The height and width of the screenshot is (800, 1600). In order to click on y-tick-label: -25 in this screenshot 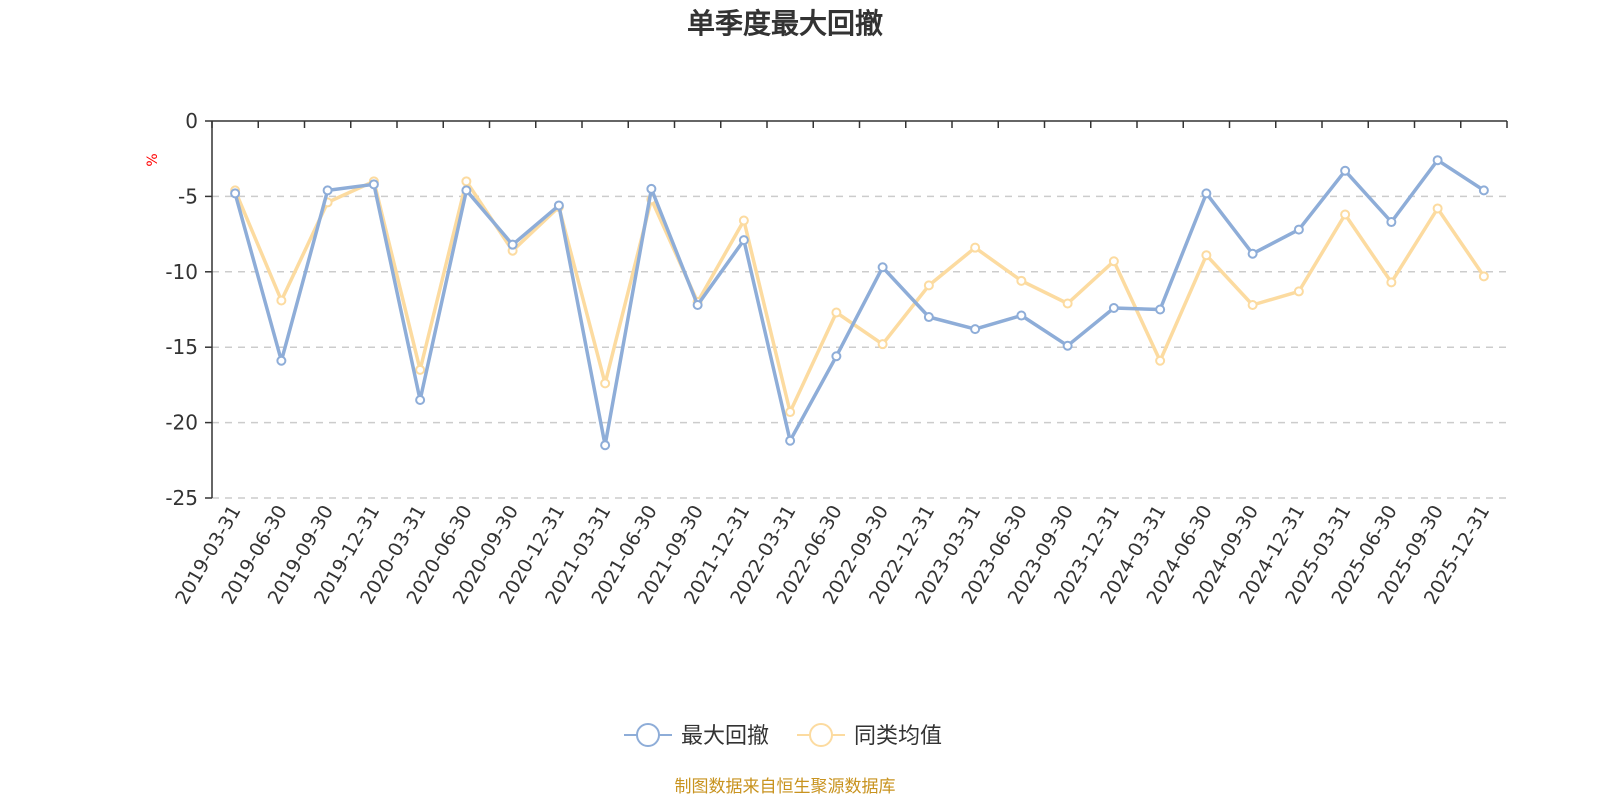, I will do `click(181, 498)`.